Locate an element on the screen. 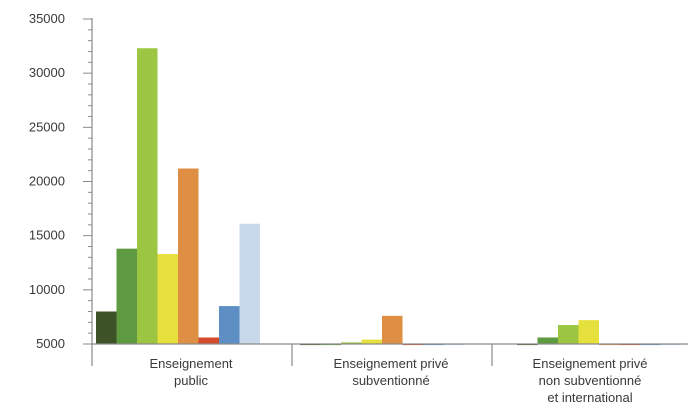  y-axis-ticks: 5000 10000 15000 20000 25000 30000 35000 is located at coordinates (60, 181).